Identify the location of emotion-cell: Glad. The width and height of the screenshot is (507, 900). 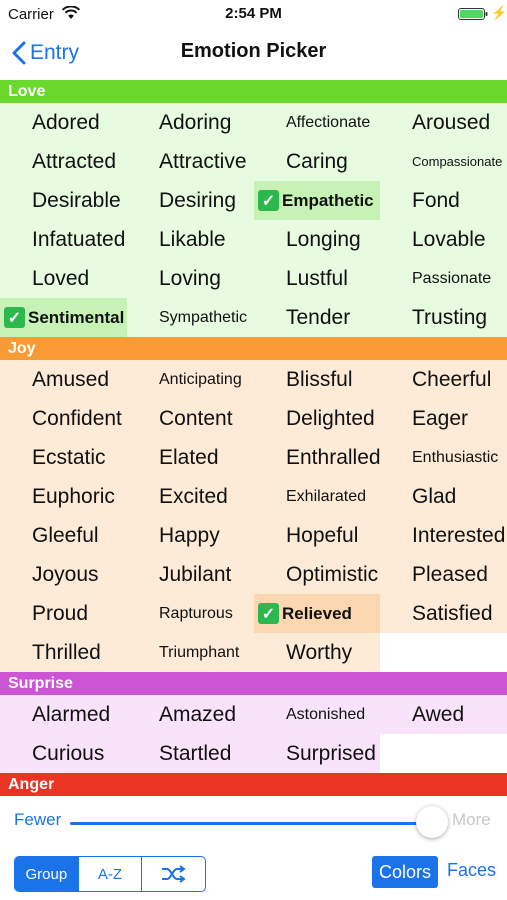
(443, 496).